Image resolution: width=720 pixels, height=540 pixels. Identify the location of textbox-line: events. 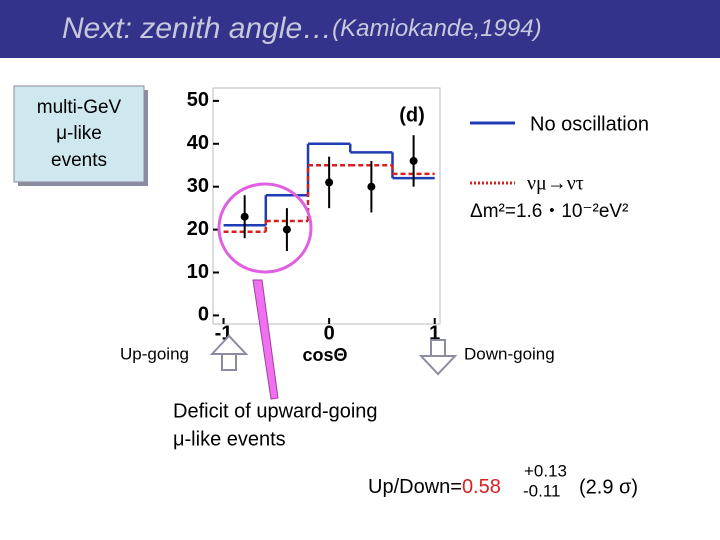
(79, 160).